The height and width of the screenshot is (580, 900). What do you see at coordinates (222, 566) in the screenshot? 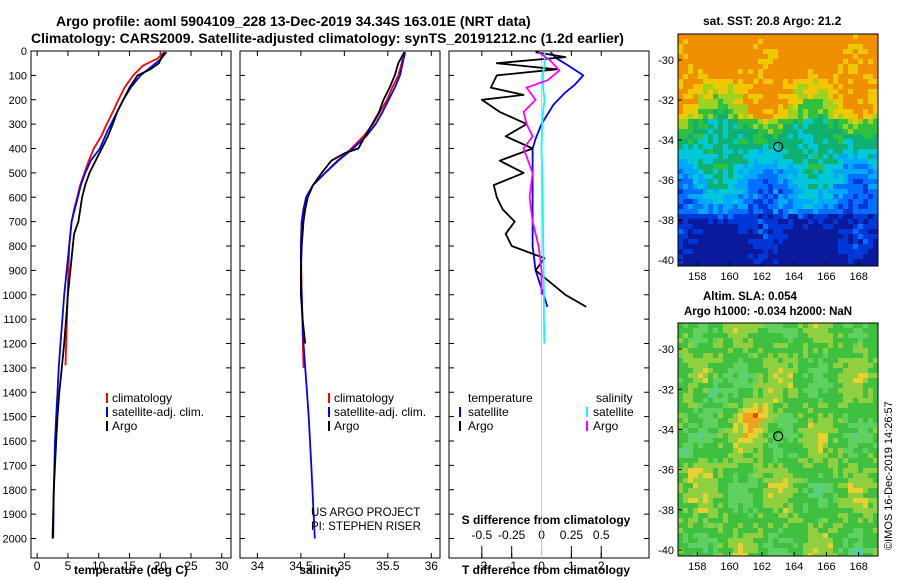
I see `temperature-x-tick-label: 30` at bounding box center [222, 566].